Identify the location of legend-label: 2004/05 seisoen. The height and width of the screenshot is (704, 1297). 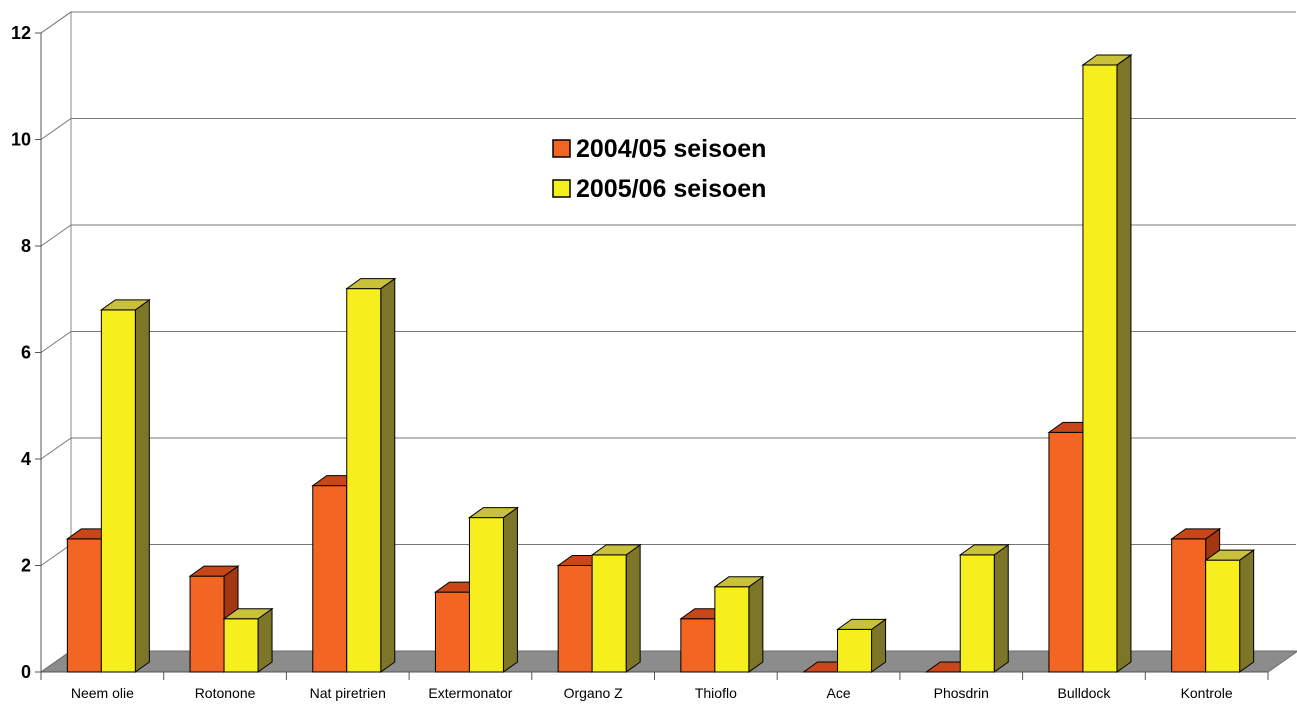
(671, 149).